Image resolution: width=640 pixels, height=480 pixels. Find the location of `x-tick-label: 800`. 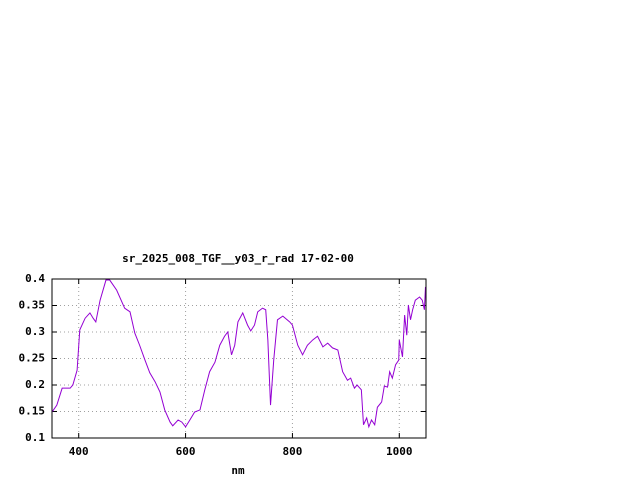

x-tick-label: 800 is located at coordinates (292, 451).